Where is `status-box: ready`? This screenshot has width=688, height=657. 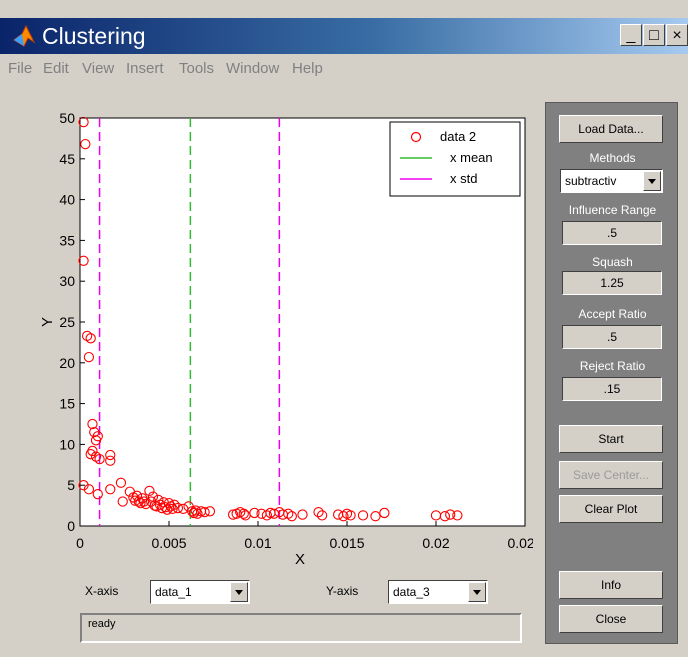 status-box: ready is located at coordinates (301, 628).